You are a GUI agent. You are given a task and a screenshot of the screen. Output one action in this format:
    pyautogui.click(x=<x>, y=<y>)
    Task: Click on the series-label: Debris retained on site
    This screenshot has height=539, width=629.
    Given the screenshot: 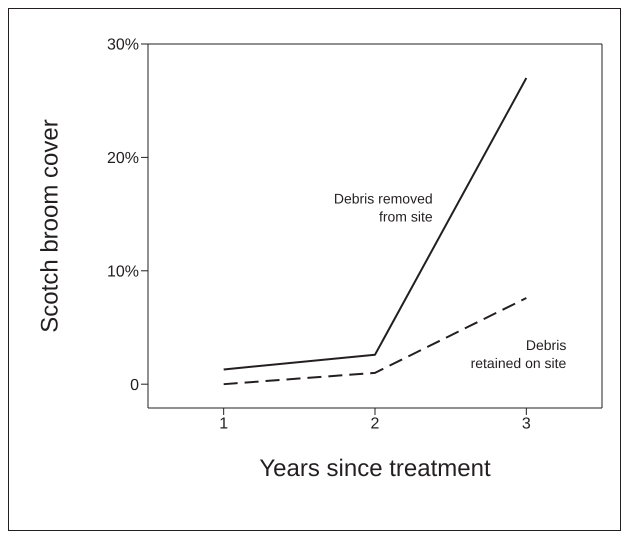 What is the action you would take?
    pyautogui.click(x=518, y=354)
    